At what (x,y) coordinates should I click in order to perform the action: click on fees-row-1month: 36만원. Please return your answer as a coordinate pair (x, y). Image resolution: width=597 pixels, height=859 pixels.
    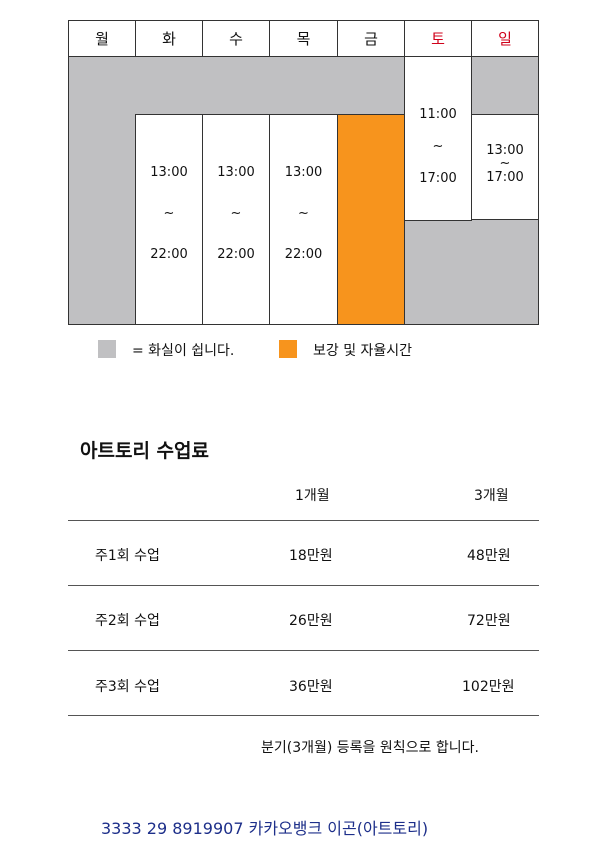
    Looking at the image, I should click on (311, 687).